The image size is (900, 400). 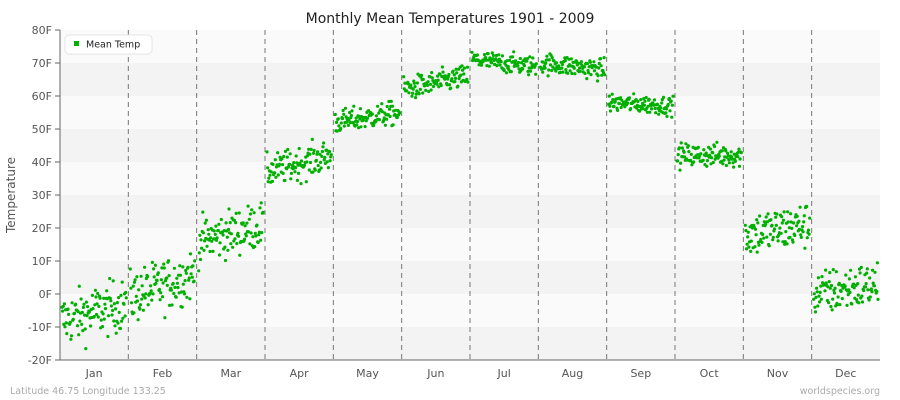 What do you see at coordinates (572, 373) in the screenshot?
I see `x-tick-label: Aug` at bounding box center [572, 373].